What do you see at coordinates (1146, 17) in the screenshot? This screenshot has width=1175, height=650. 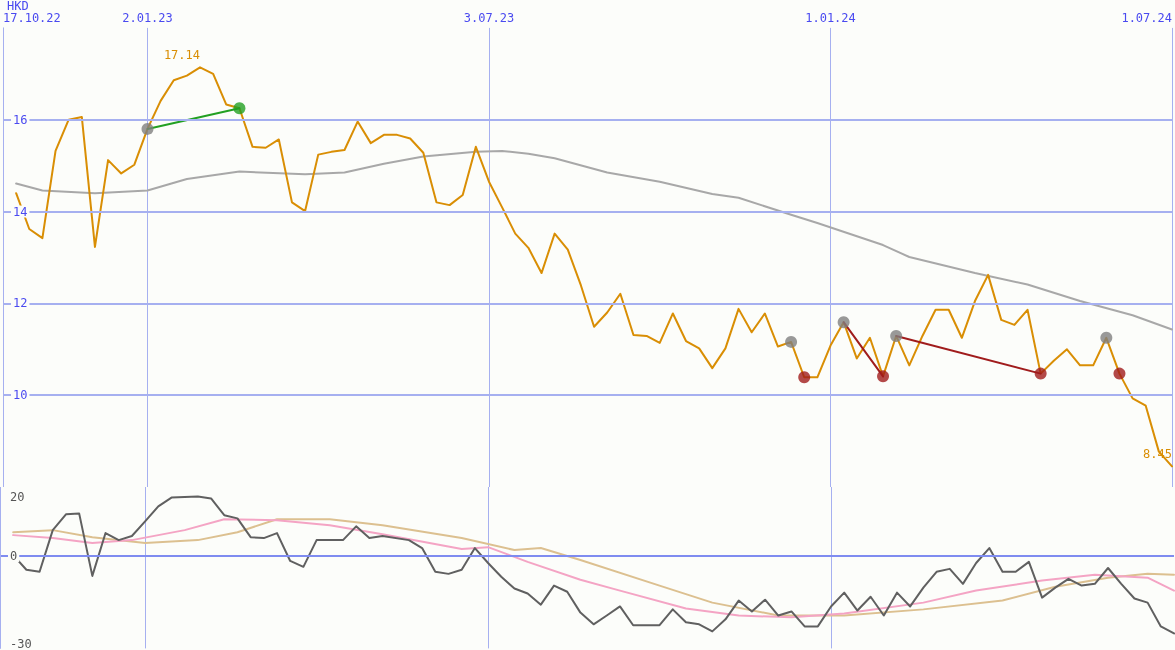 I see `x-tick-label: 1.07.24` at bounding box center [1146, 17].